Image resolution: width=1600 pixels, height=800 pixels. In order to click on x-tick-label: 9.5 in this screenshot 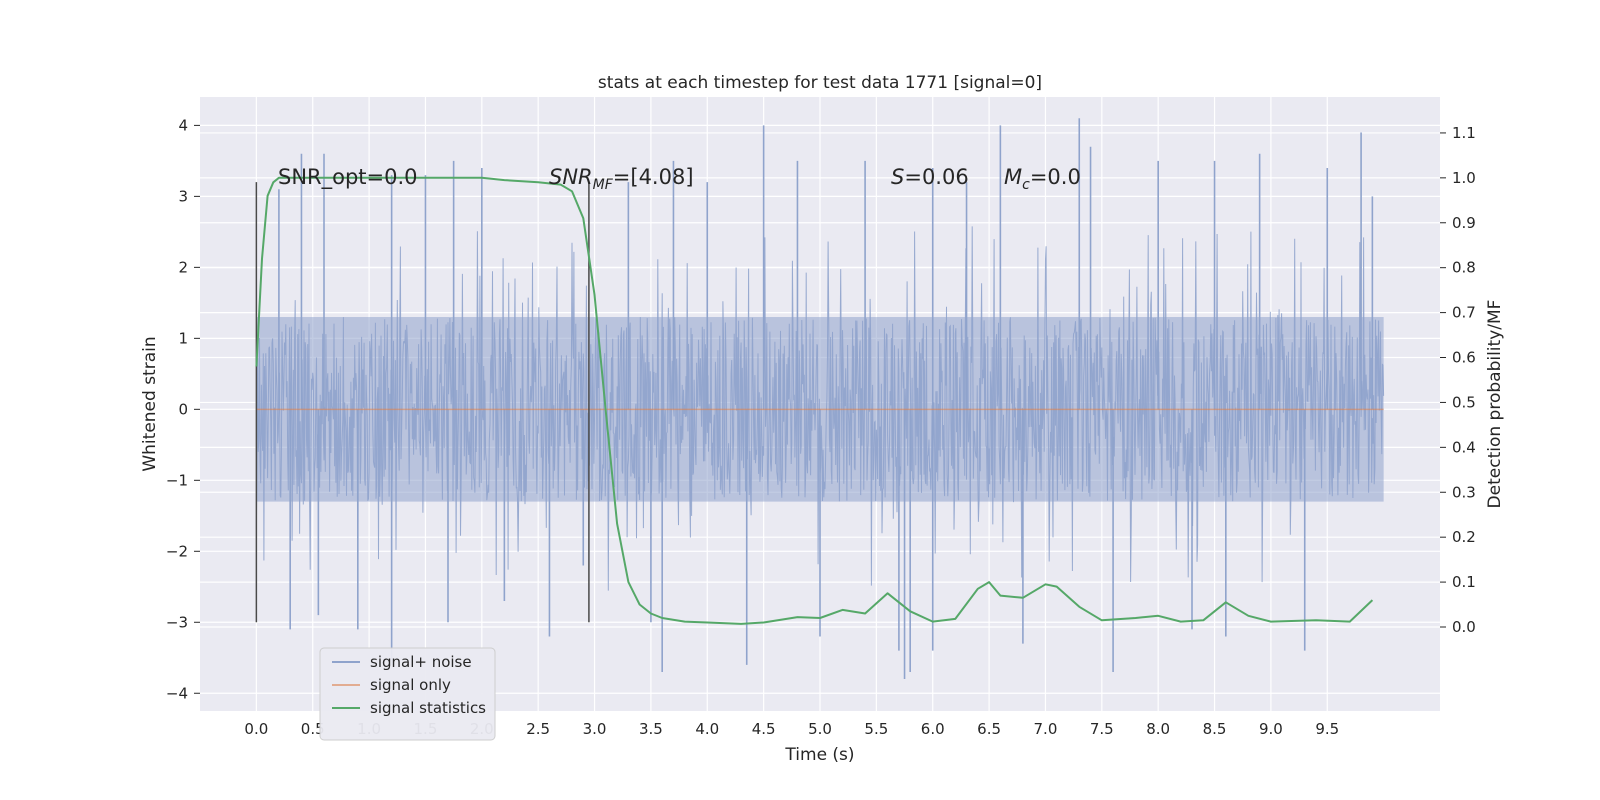, I will do `click(1327, 729)`.